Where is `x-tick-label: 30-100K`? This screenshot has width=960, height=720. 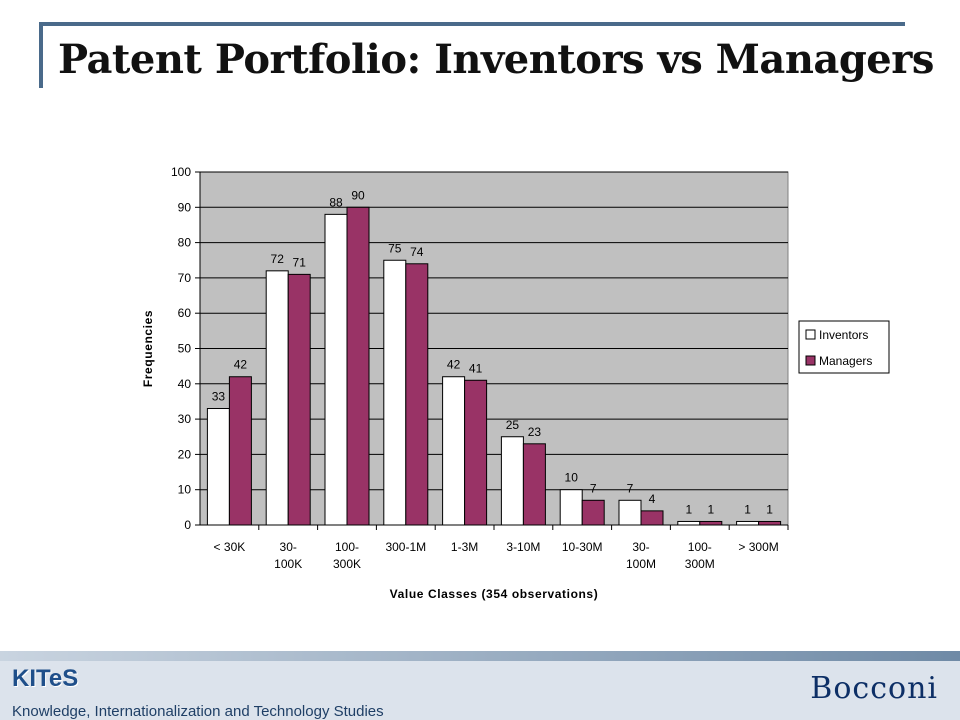
x-tick-label: 30-100K is located at coordinates (288, 555).